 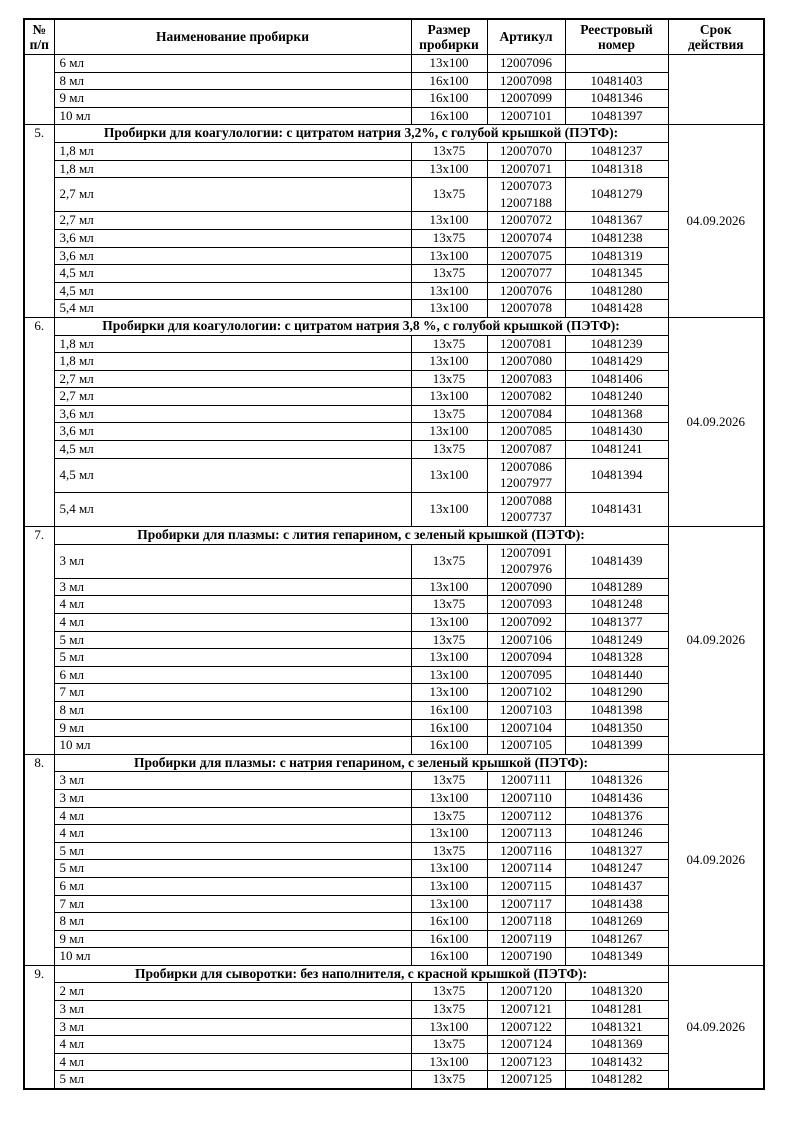 What do you see at coordinates (394, 256) in the screenshot?
I see `table-row: 3,6 мл 13x100 12007075 10481319` at bounding box center [394, 256].